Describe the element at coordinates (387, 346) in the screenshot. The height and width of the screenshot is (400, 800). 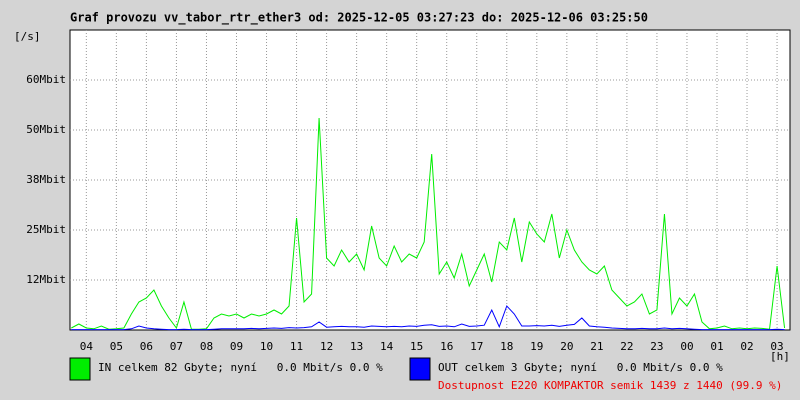
I see `x-tick-label: 14` at that location.